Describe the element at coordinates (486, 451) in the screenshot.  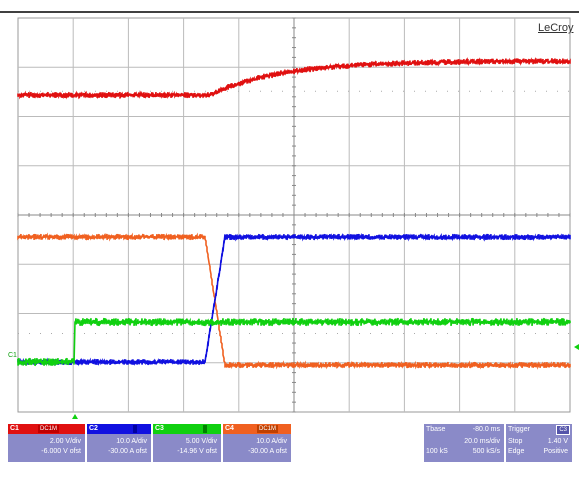
I see `timebase-rate: 500 kS/s` at that location.